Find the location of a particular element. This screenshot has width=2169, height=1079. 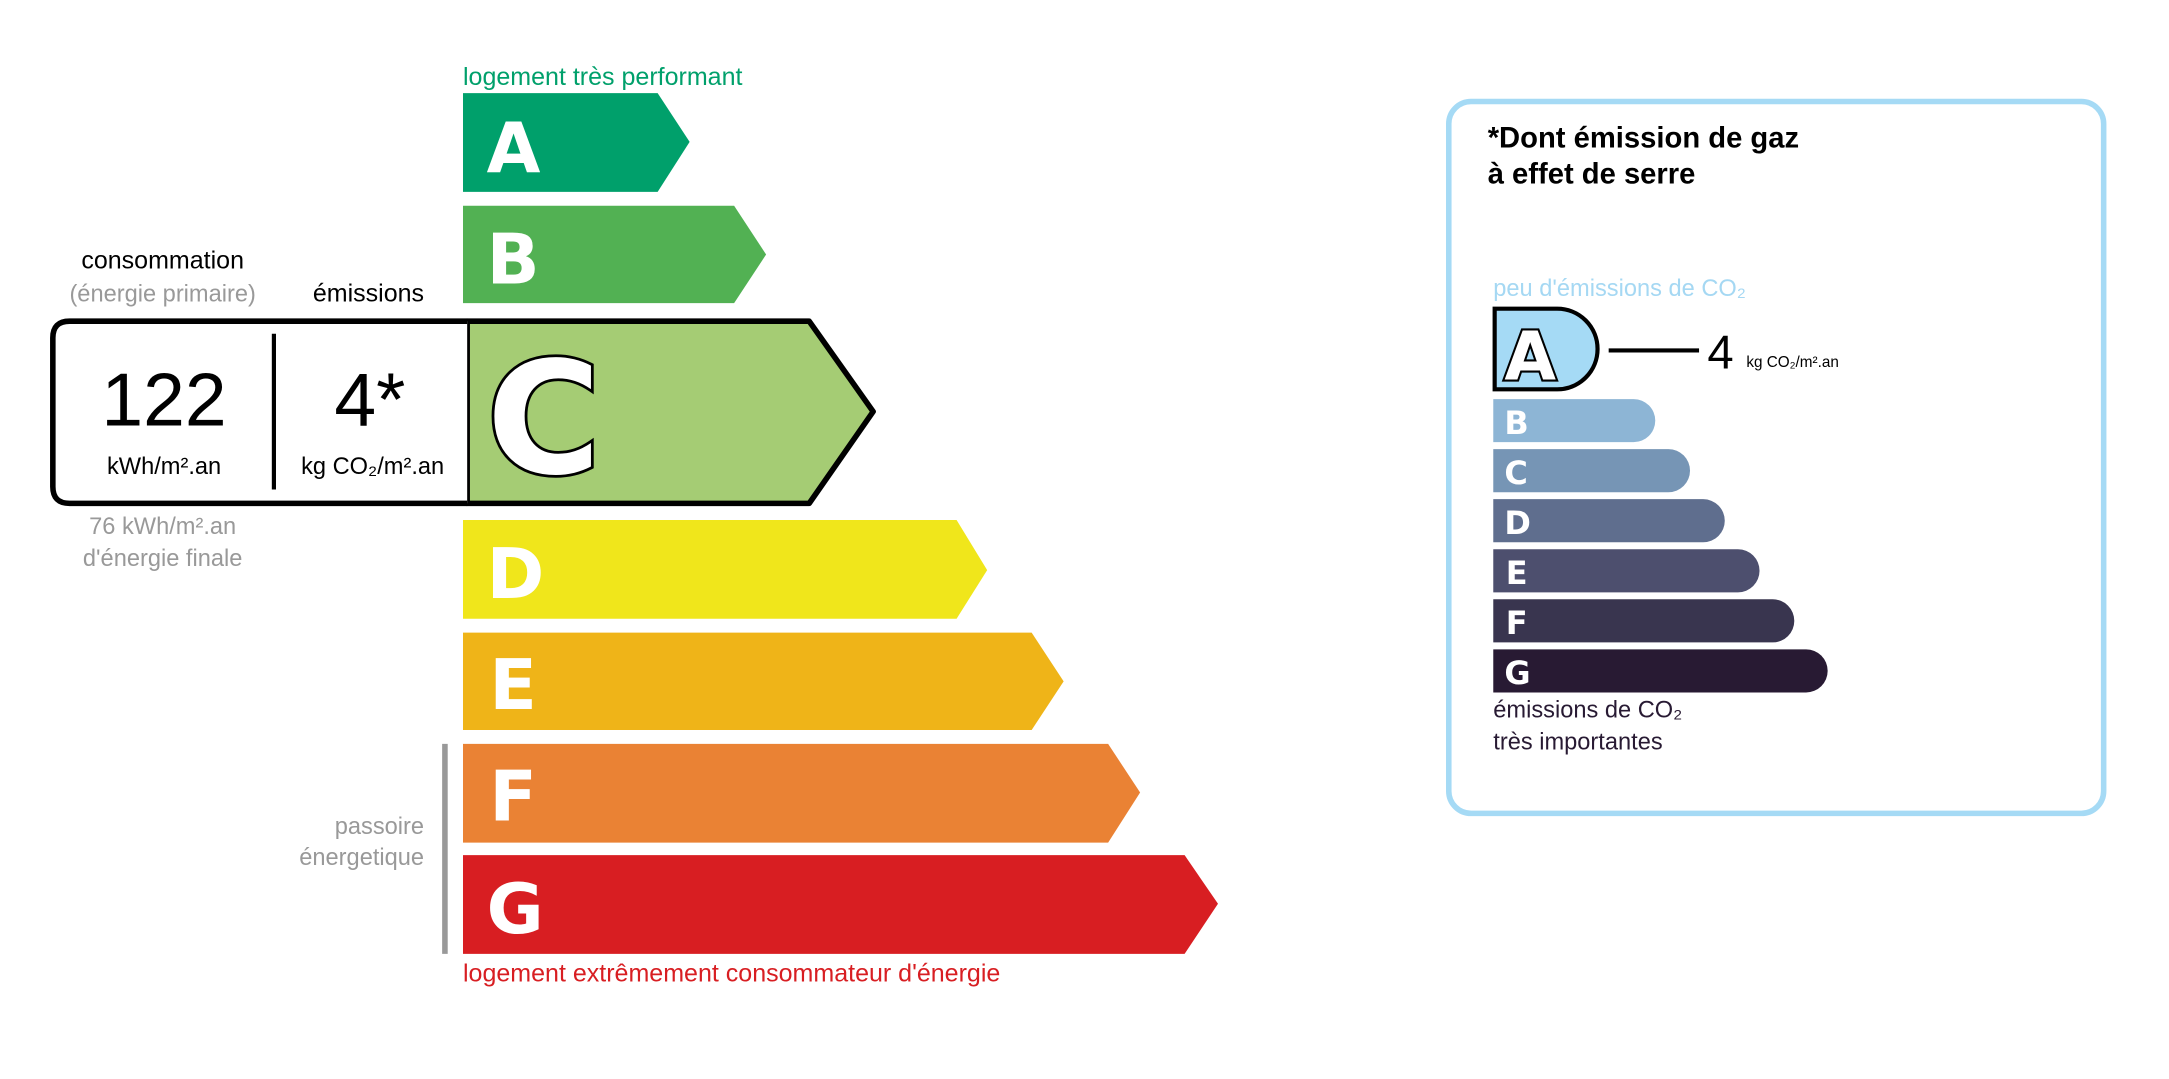

ges-bar-b is located at coordinates (1574, 421).